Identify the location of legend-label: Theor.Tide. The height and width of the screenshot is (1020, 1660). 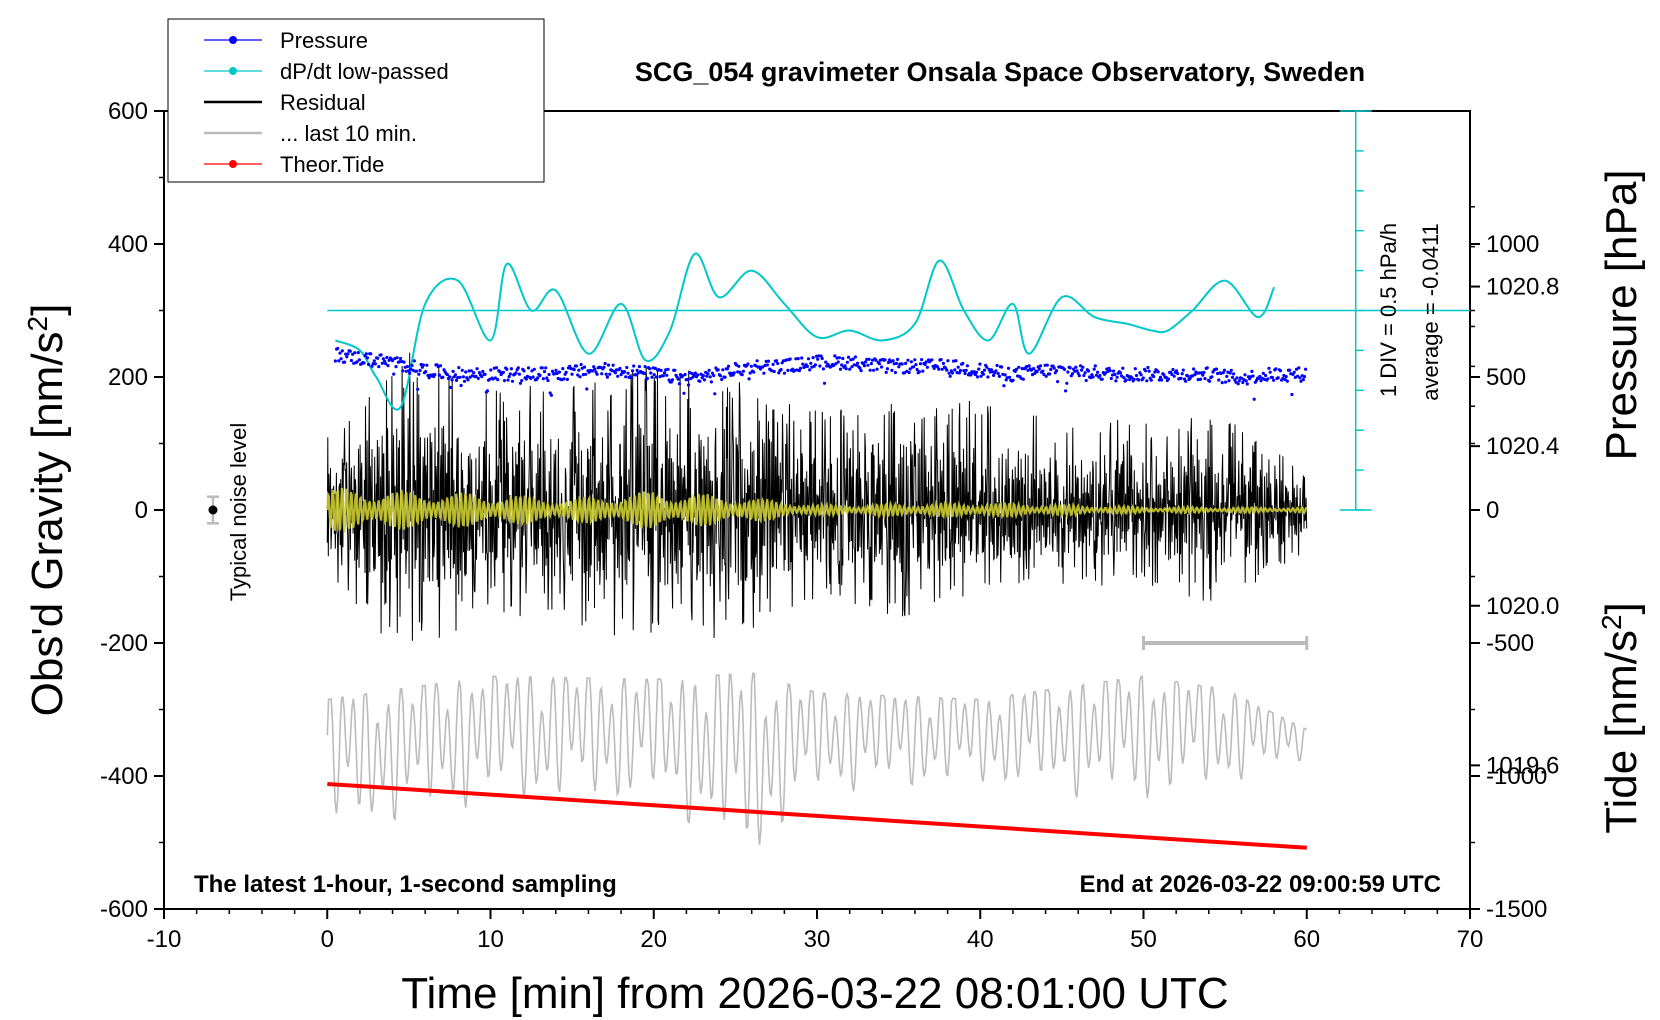
(332, 164).